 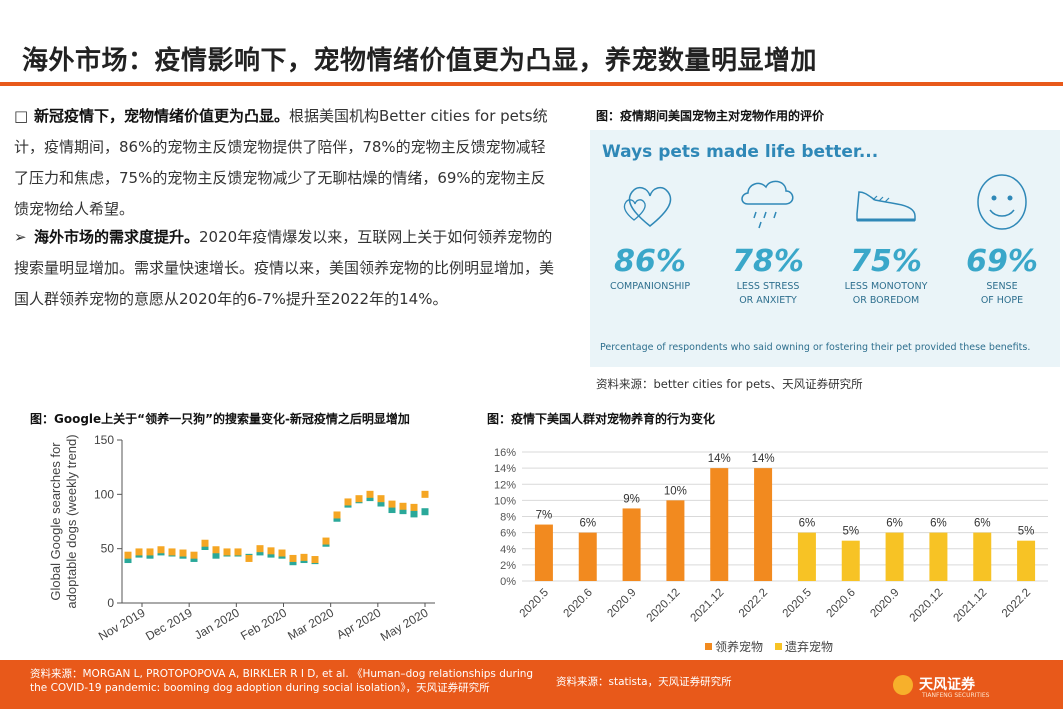 What do you see at coordinates (1002, 239) in the screenshot?
I see `benefit-sense-of-hope: 69% SENSE OF HOPE` at bounding box center [1002, 239].